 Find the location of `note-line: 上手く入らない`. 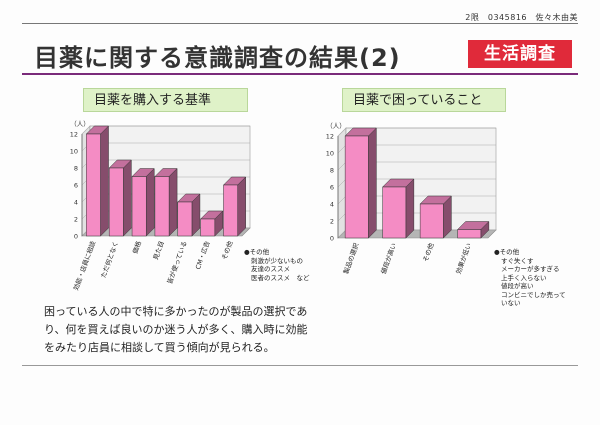

note-line: 上手く入らない is located at coordinates (524, 277).